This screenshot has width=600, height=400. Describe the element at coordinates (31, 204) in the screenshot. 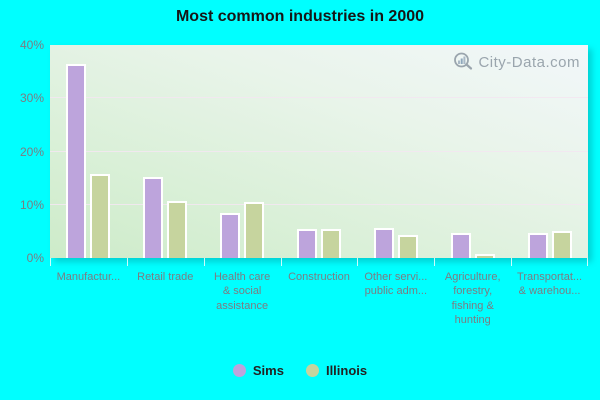

I see `y-tick-label: 10%` at that location.